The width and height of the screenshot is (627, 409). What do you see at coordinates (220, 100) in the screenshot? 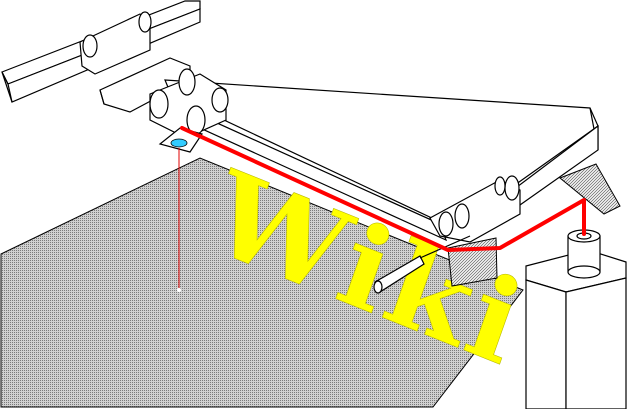
I see `head-wheel-right` at bounding box center [220, 100].